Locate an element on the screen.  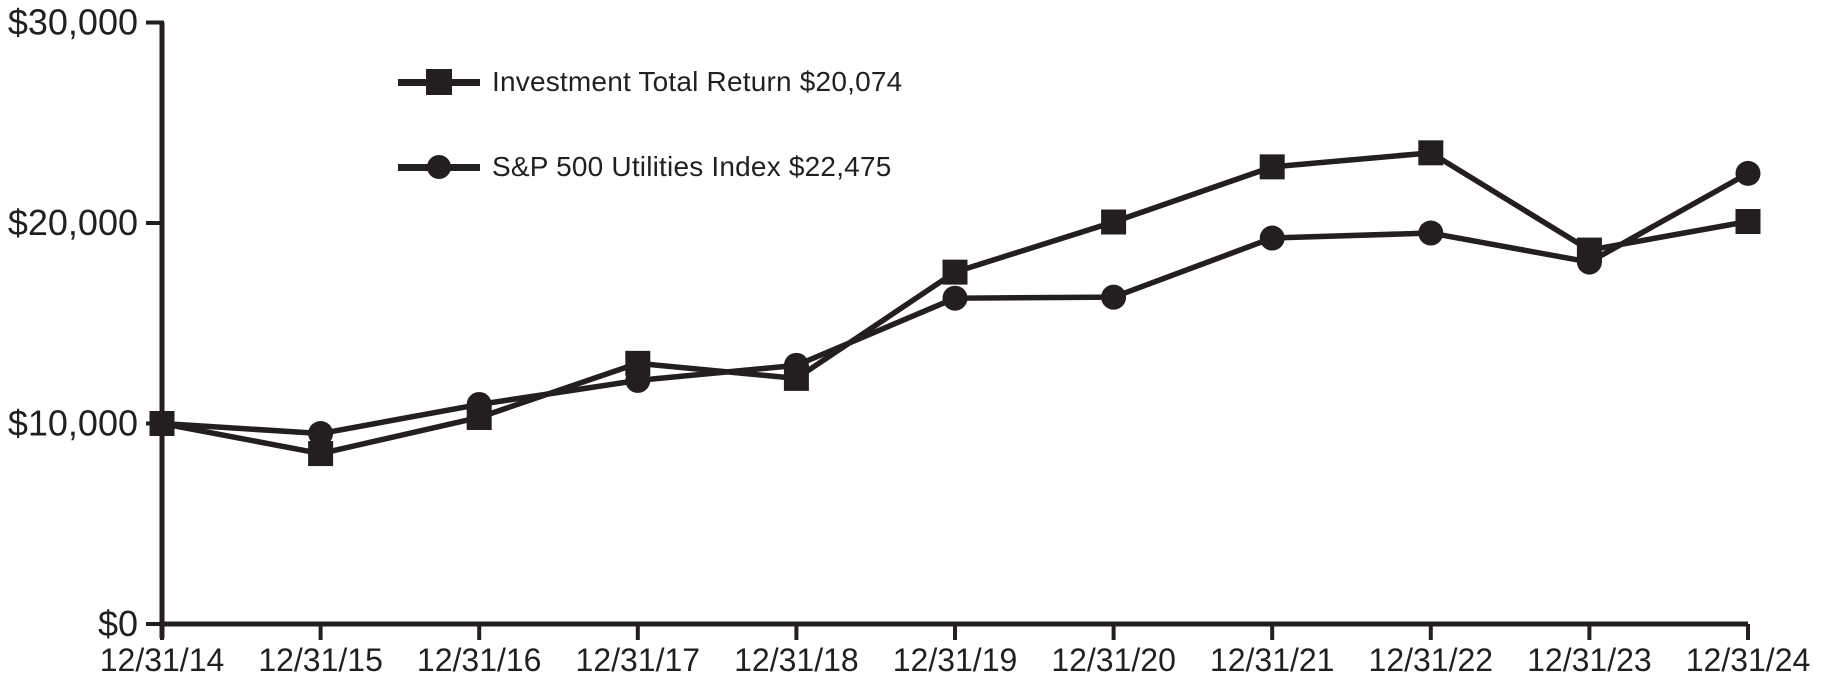
legend-key-sp500-utilities is located at coordinates (439, 167).